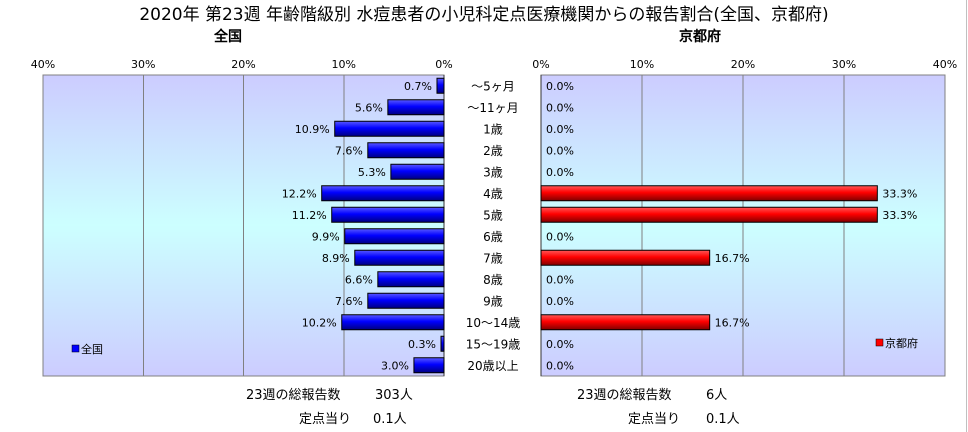 The height and width of the screenshot is (432, 968). Describe the element at coordinates (227, 36) in the screenshot. I see `panel-title-national: 全国` at that location.